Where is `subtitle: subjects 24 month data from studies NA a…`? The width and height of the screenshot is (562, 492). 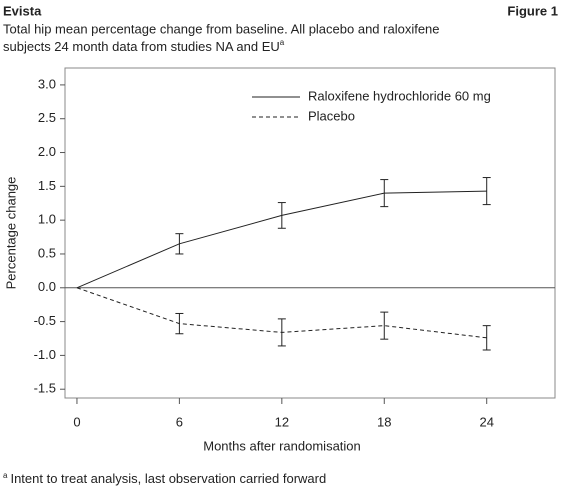 subtitle: subjects 24 month data from studies NA a… is located at coordinates (144, 46).